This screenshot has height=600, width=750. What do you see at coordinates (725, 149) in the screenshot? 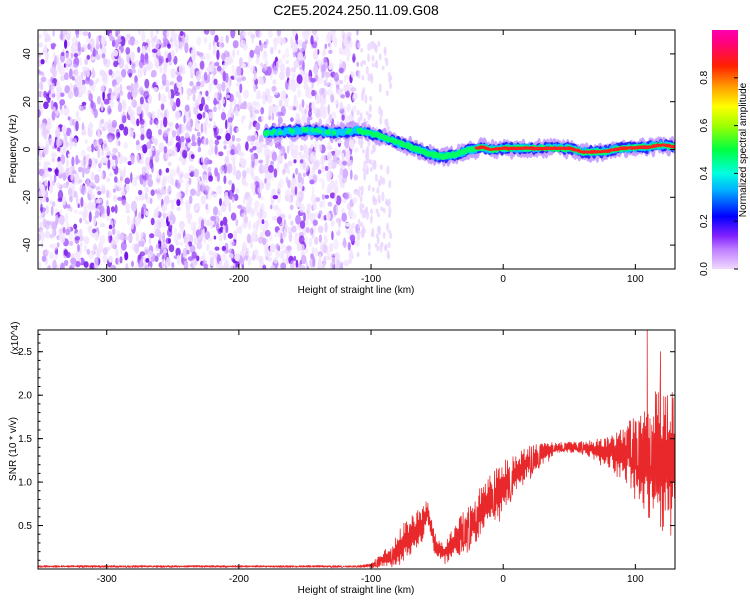
I see `colorbar` at bounding box center [725, 149].